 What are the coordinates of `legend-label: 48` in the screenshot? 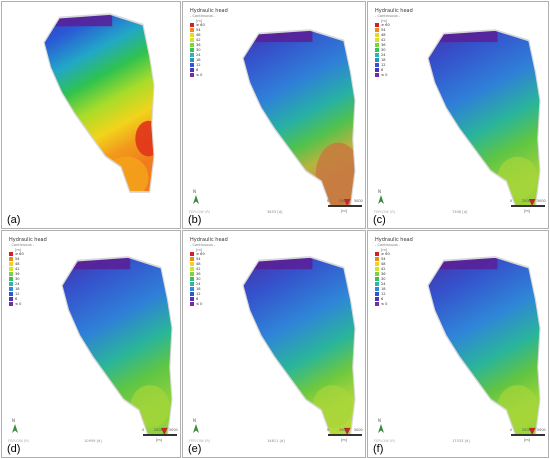 It's located at (198, 35).